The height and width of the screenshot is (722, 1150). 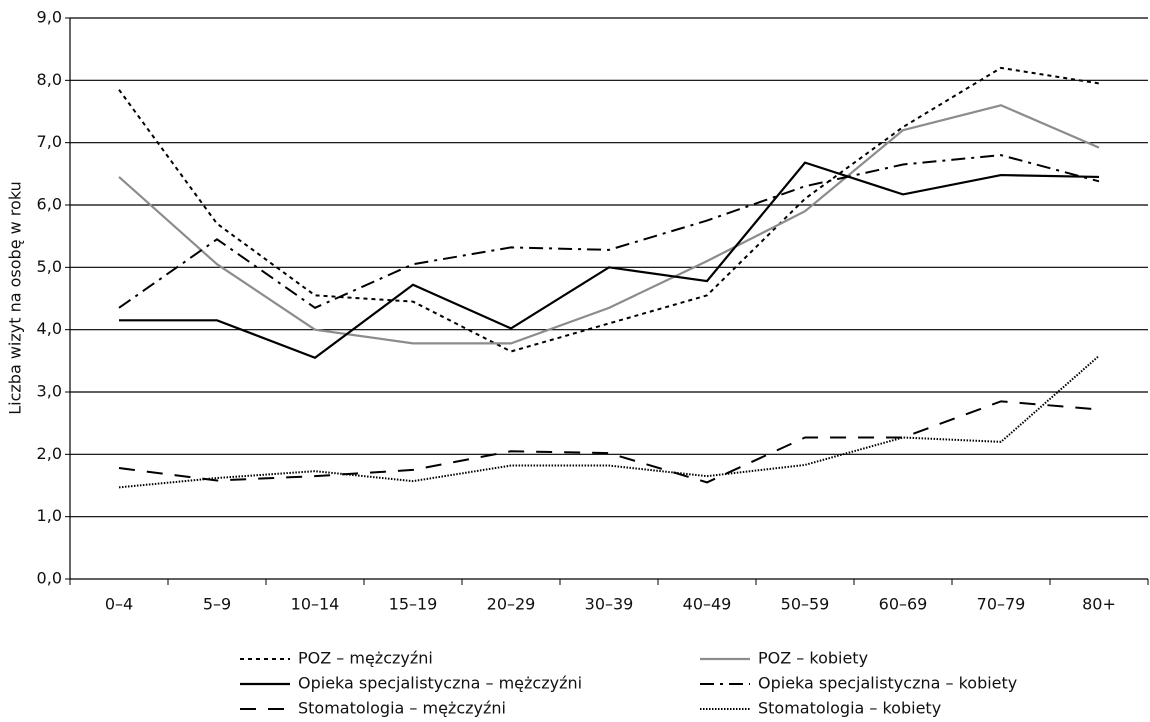 I want to click on x-tick-label: 60–69, so click(x=903, y=604).